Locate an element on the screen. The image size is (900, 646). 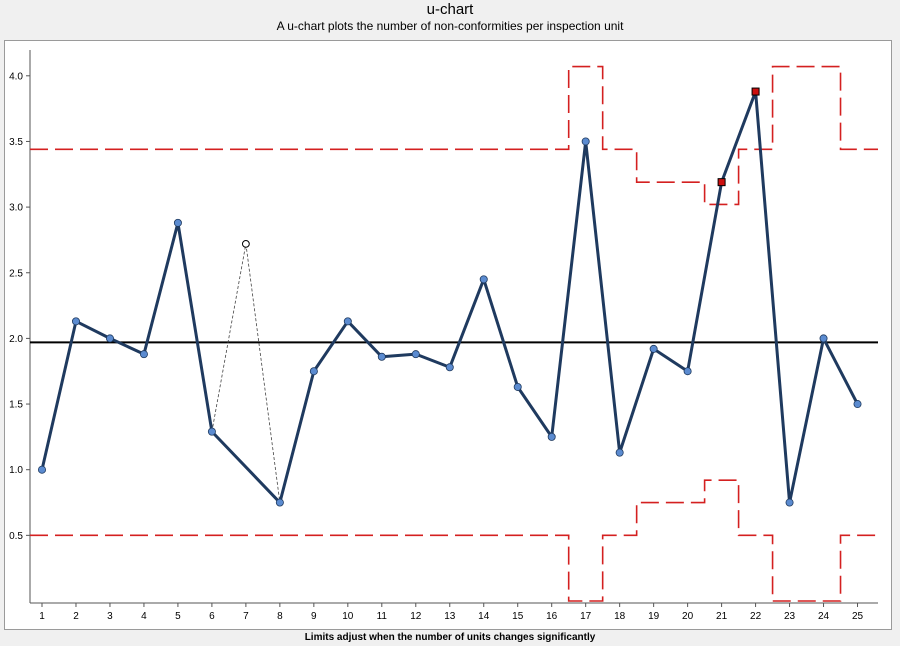
x-tick-label: 24 is located at coordinates (824, 616).